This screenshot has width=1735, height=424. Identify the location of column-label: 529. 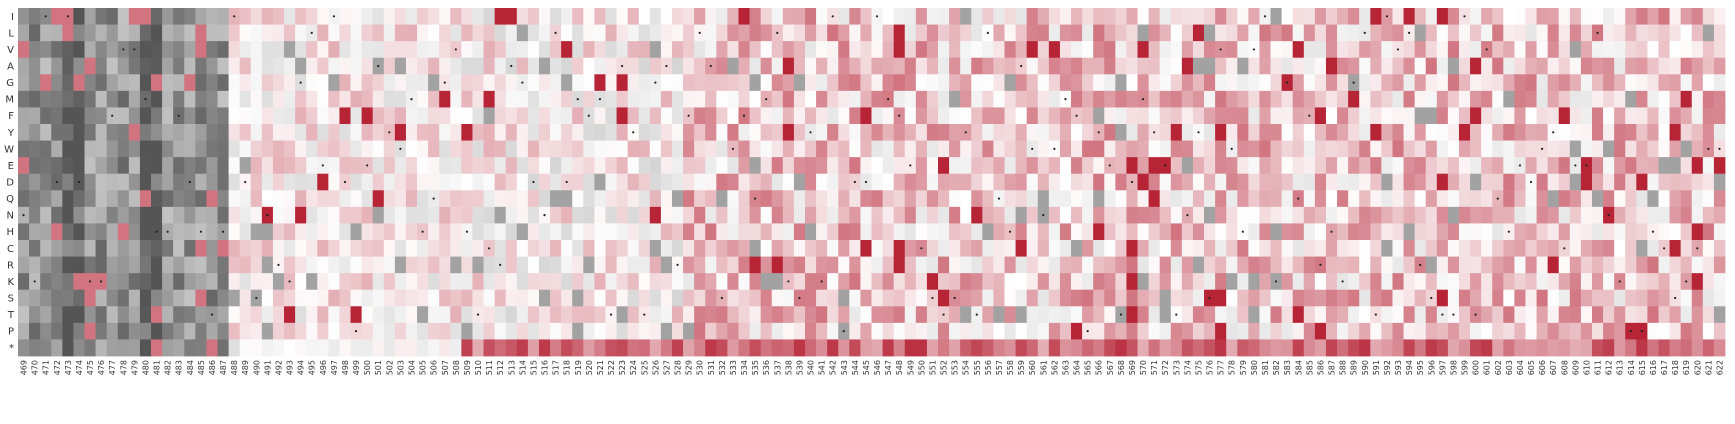
(689, 367).